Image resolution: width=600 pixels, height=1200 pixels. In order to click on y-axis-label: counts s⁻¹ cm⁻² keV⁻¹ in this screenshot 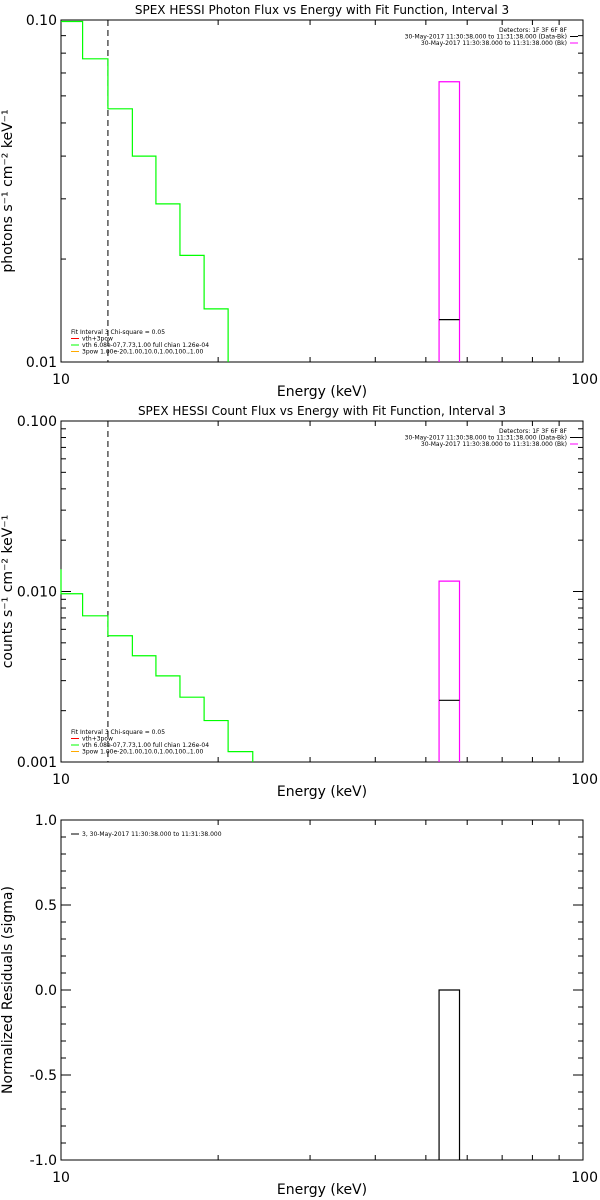, I will do `click(8, 592)`.